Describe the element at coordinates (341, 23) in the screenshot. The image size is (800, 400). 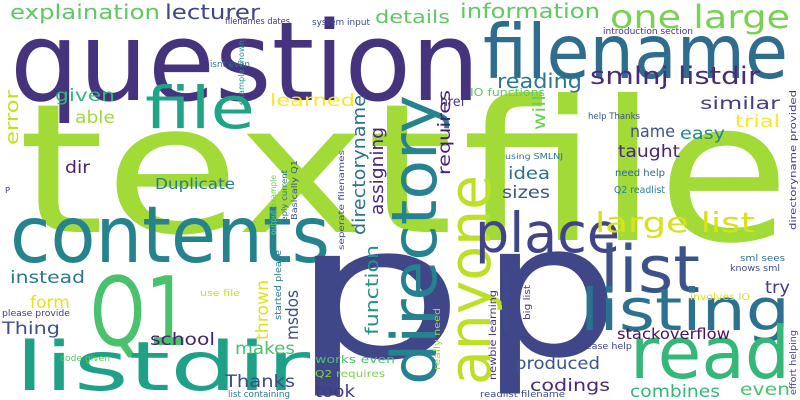
I see `word: system input` at that location.